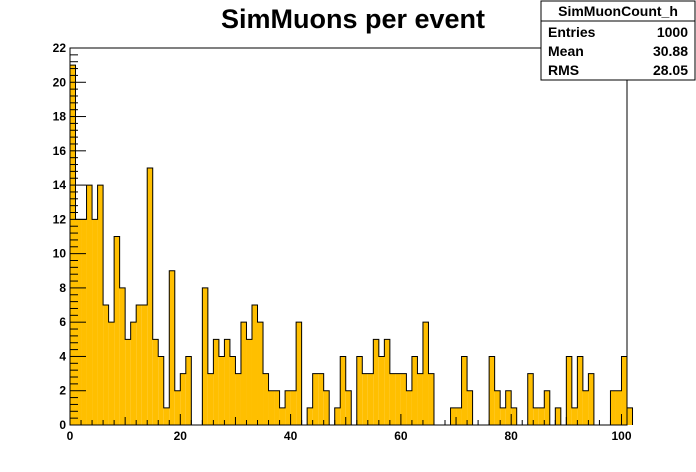 This screenshot has width=696, height=472. What do you see at coordinates (60, 48) in the screenshot?
I see `y-tick-label: 22` at bounding box center [60, 48].